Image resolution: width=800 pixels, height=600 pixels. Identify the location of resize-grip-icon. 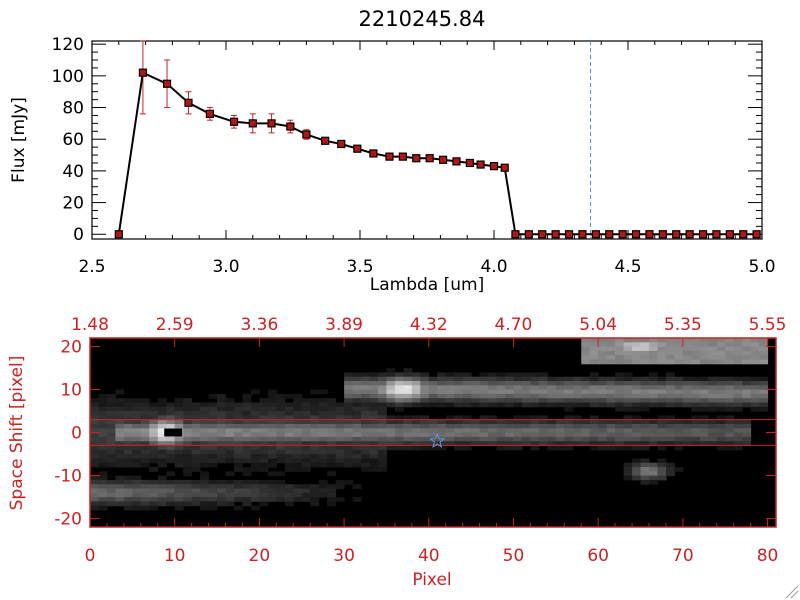
(792, 592).